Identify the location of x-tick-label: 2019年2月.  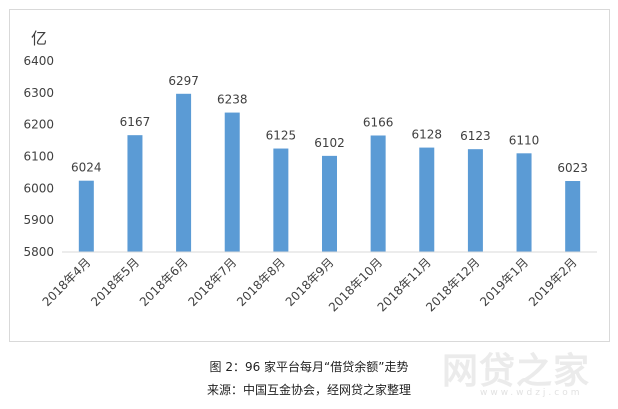
(553, 282).